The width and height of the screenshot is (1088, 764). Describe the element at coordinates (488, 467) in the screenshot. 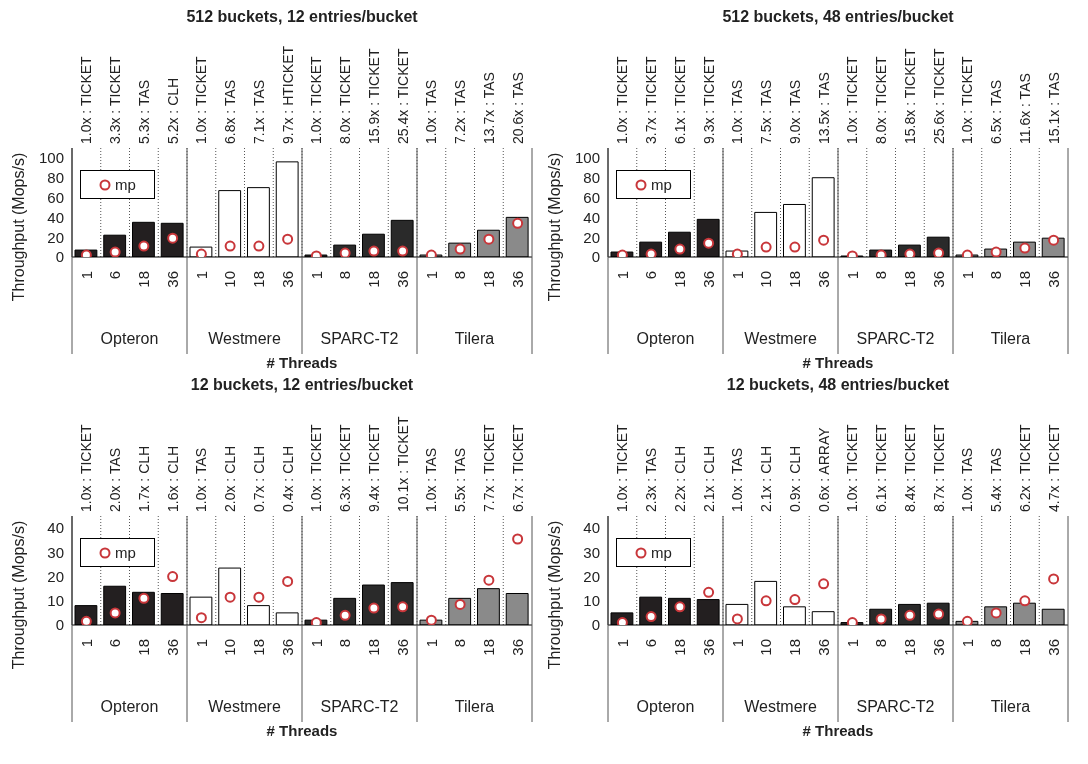

I see `text: 7.7x : TICKET` at that location.